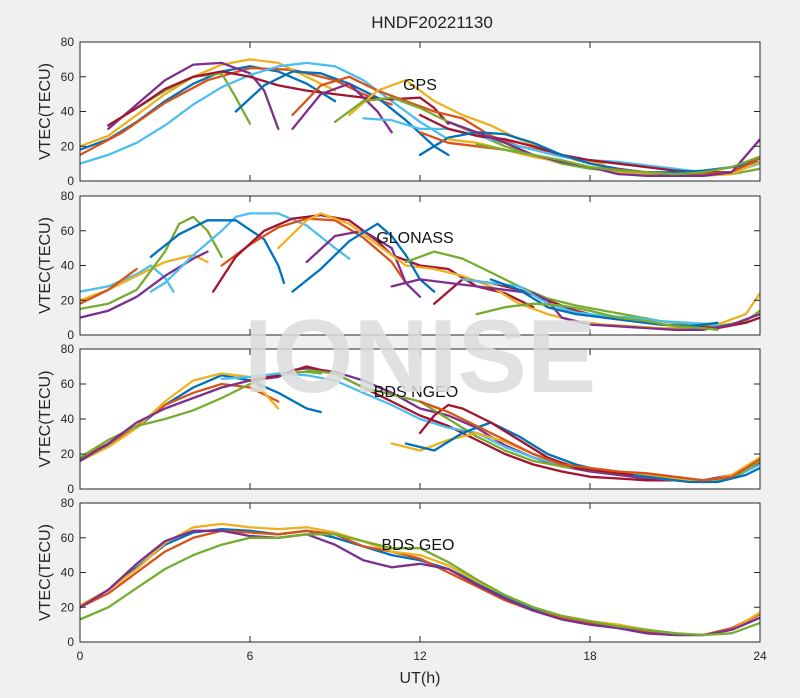  What do you see at coordinates (420, 678) in the screenshot?
I see `x-axis-label: UT(h)` at bounding box center [420, 678].